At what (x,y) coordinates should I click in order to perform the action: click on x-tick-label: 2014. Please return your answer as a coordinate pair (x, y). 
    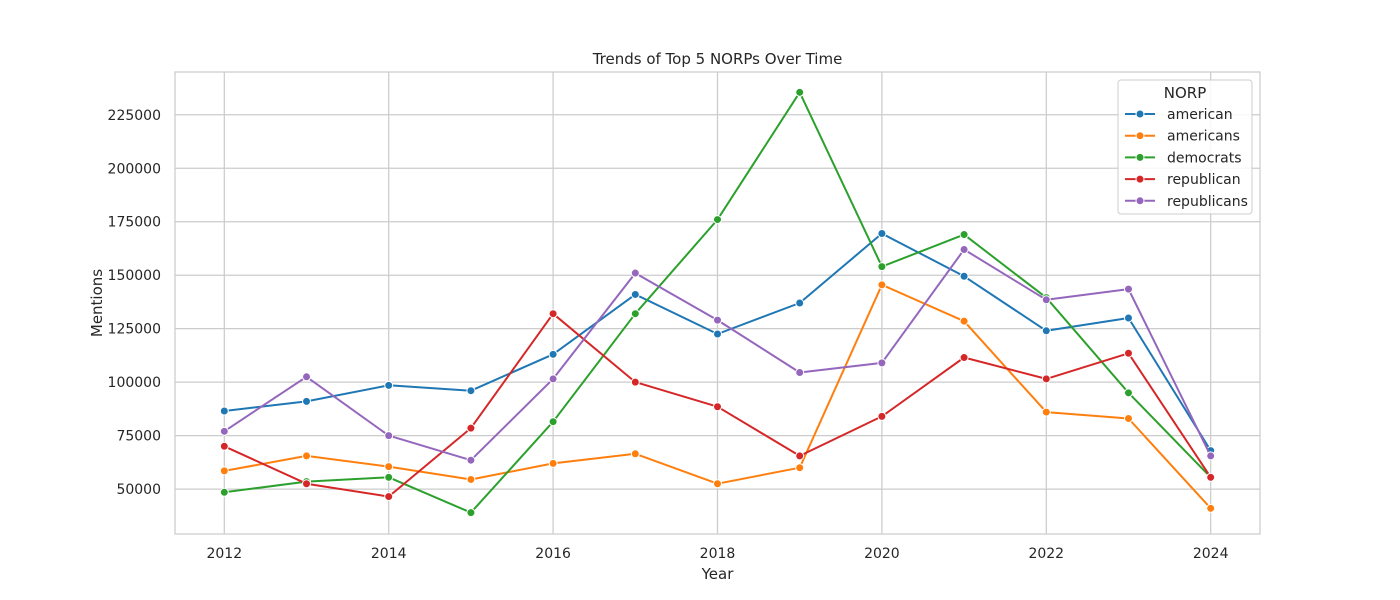
    Looking at the image, I should click on (389, 554).